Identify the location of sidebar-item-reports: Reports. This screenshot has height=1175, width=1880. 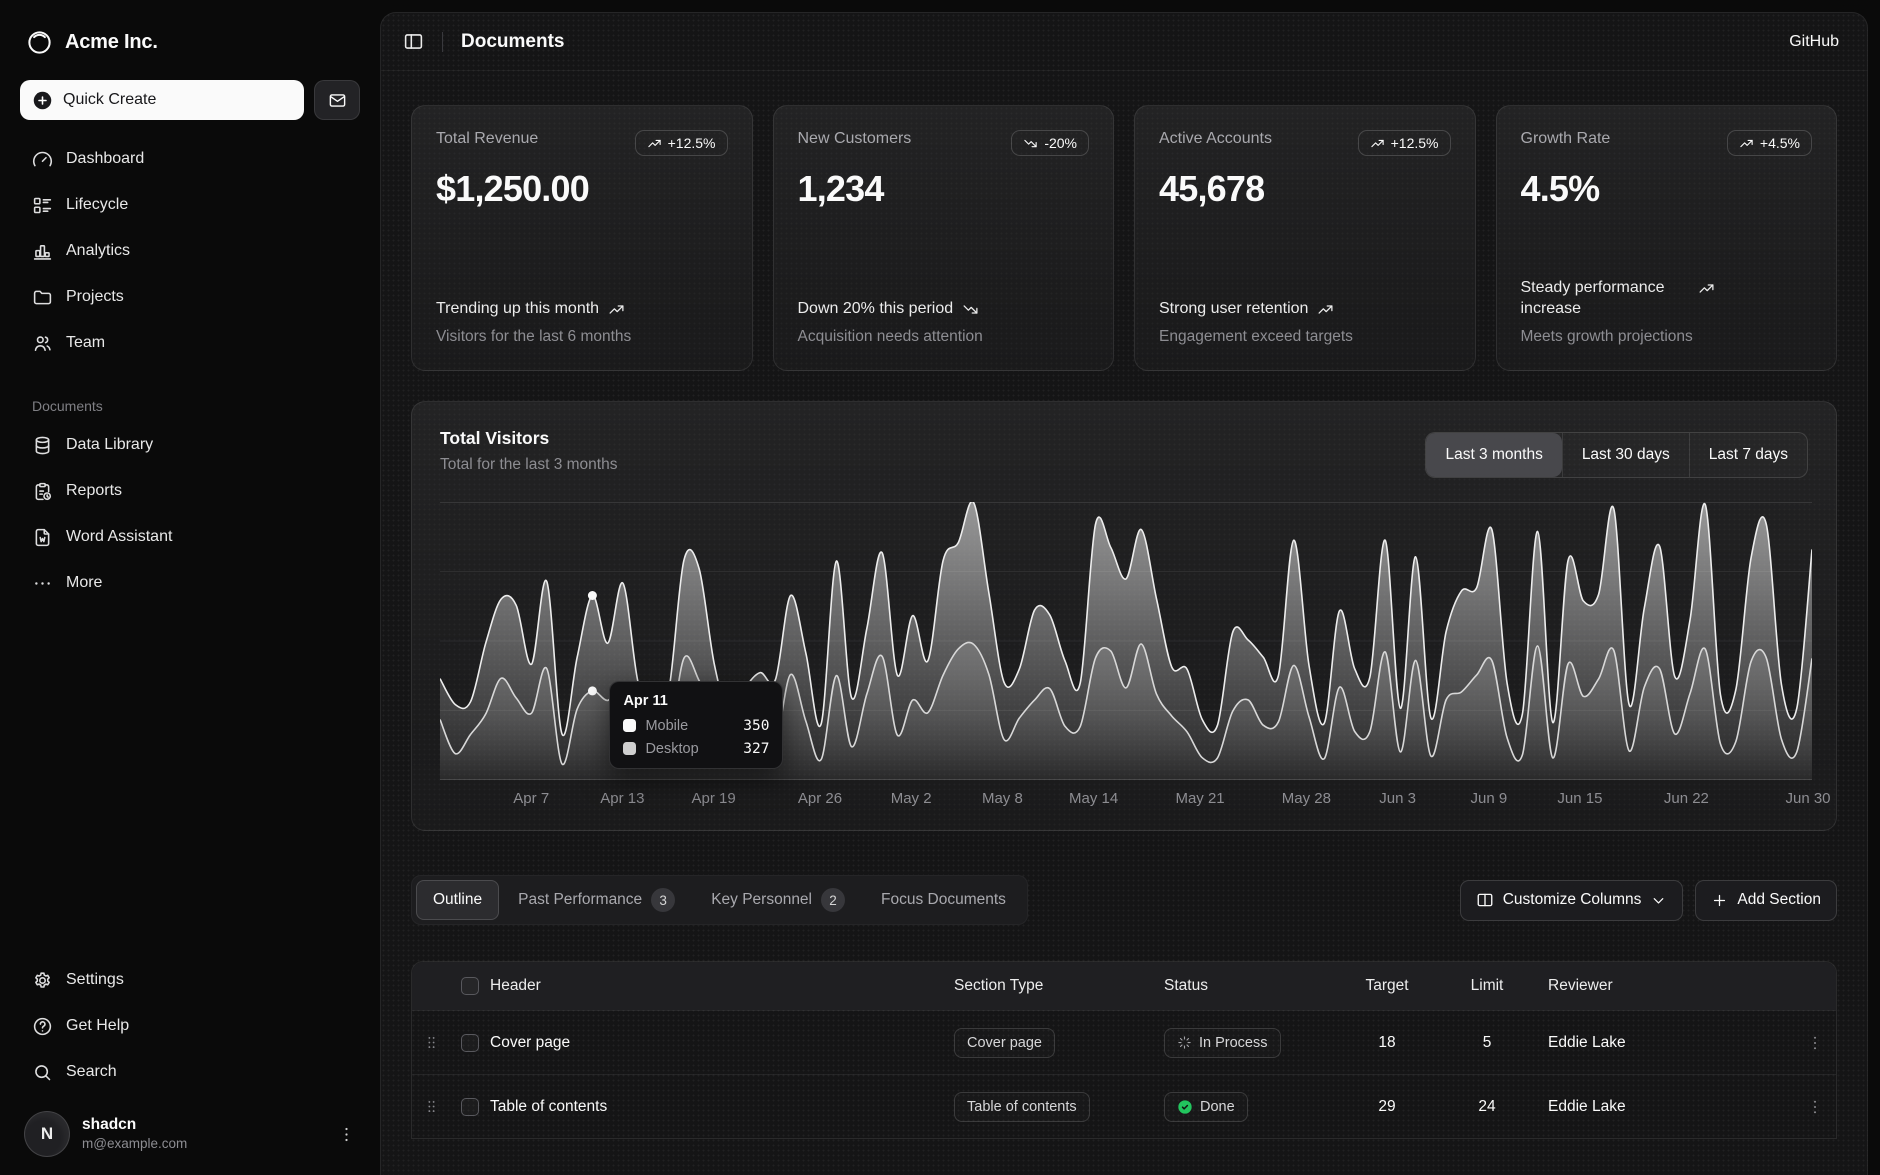
(190, 491).